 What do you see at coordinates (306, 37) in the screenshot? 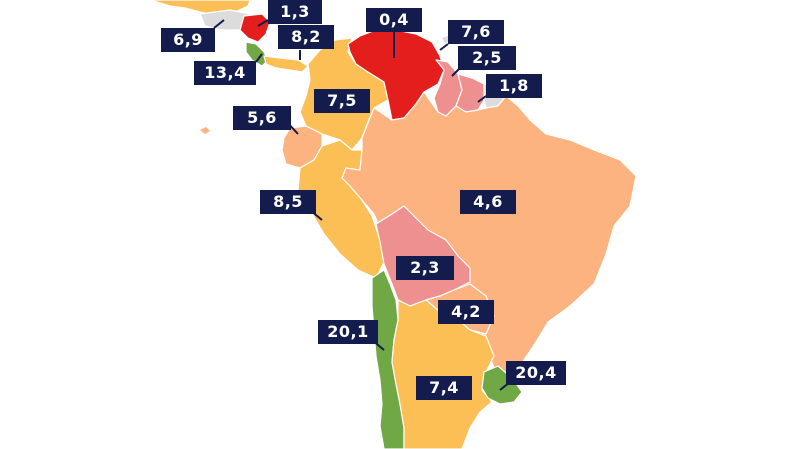
I see `label-panama: 8,2` at bounding box center [306, 37].